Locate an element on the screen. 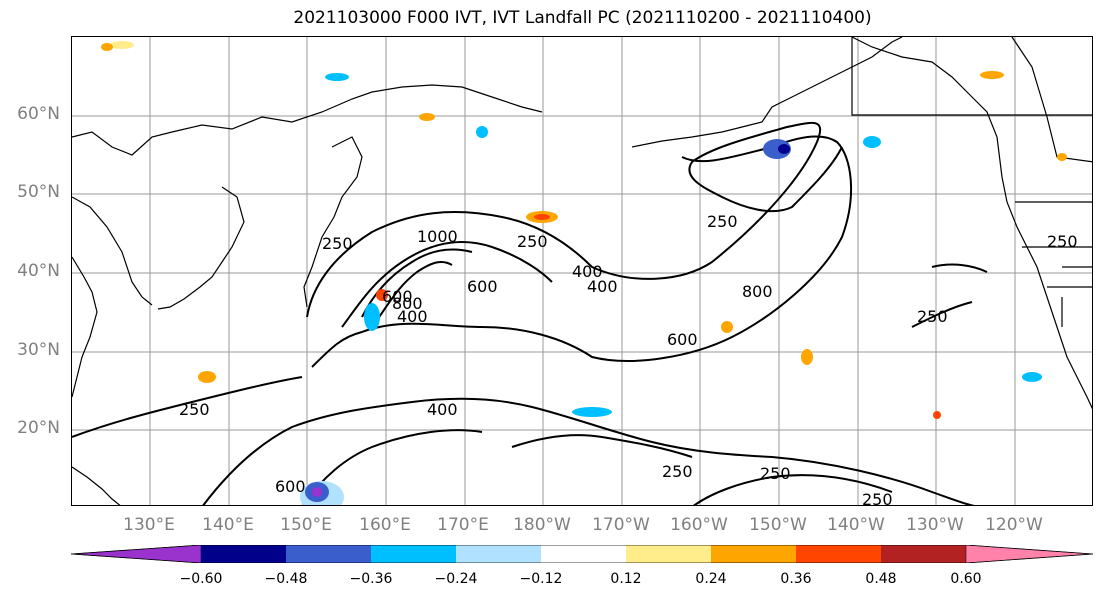 The width and height of the screenshot is (1105, 601). lon-label-160w: 160°W is located at coordinates (699, 525).